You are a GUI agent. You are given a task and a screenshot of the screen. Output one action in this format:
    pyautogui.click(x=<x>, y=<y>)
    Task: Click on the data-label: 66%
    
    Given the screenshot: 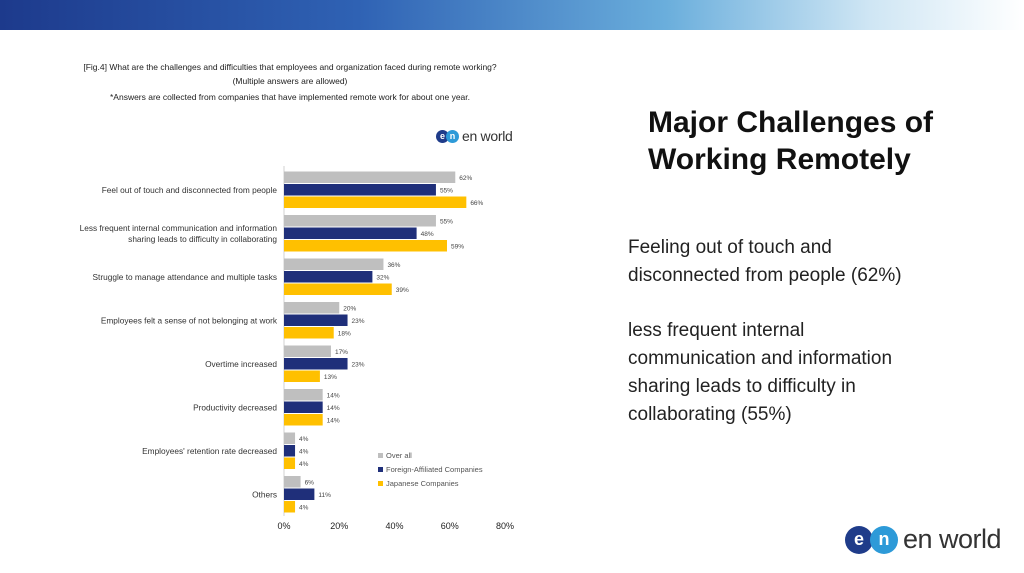 What is the action you would take?
    pyautogui.click(x=476, y=203)
    